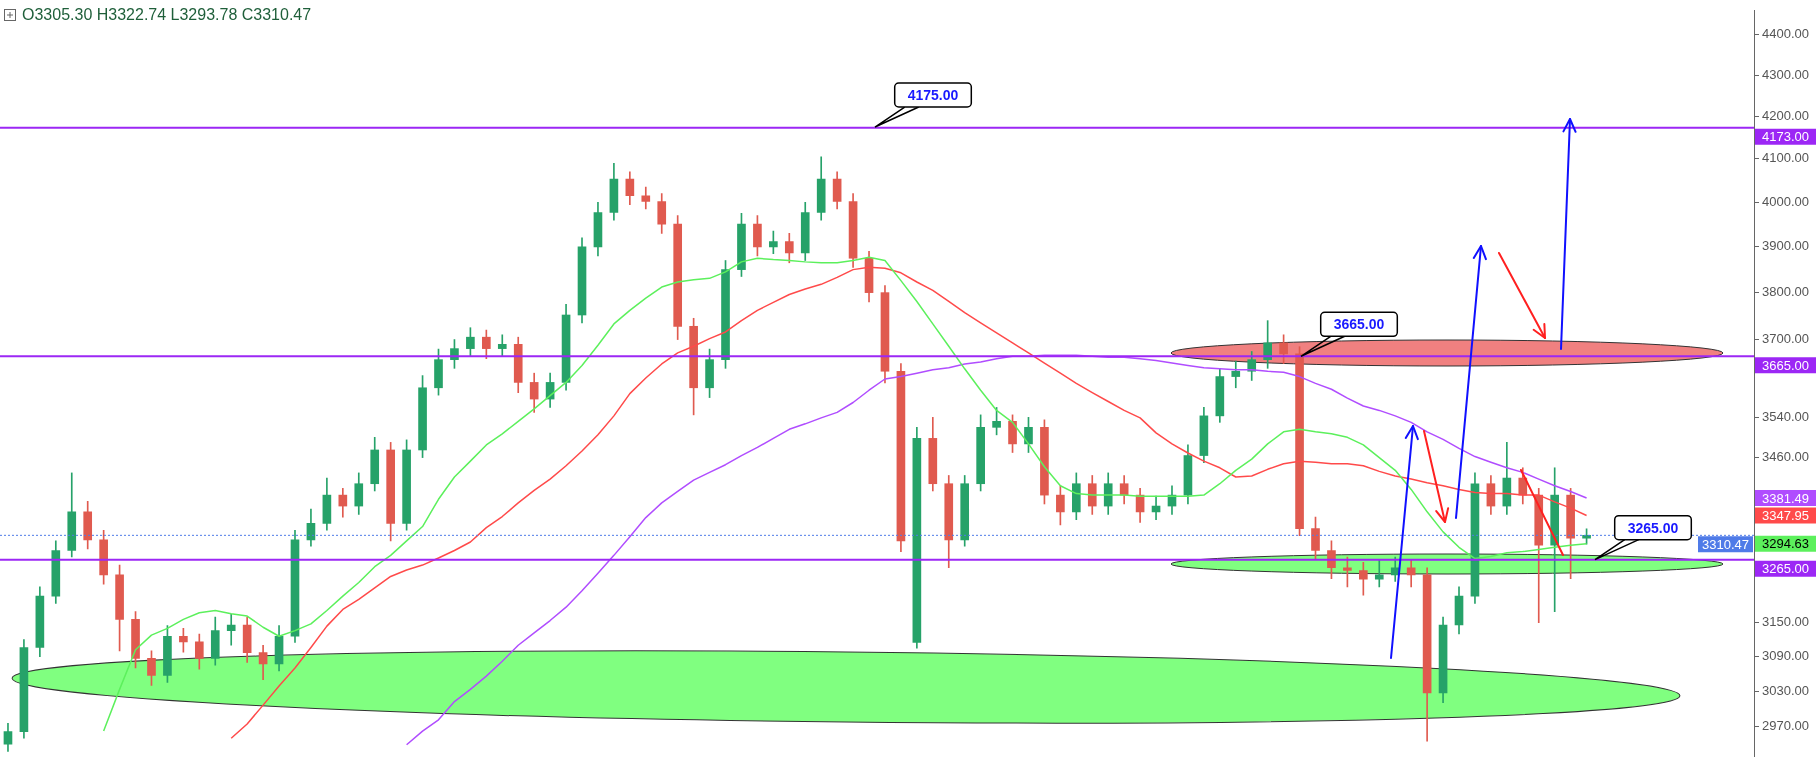 The height and width of the screenshot is (767, 1816). What do you see at coordinates (1653, 527) in the screenshot?
I see `annotation: 3265.00` at bounding box center [1653, 527].